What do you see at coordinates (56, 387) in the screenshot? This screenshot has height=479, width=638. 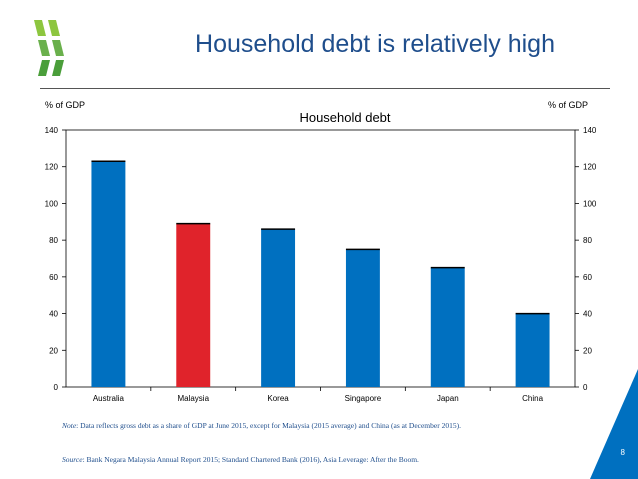 I see `y-tick-label-left: 0` at bounding box center [56, 387].